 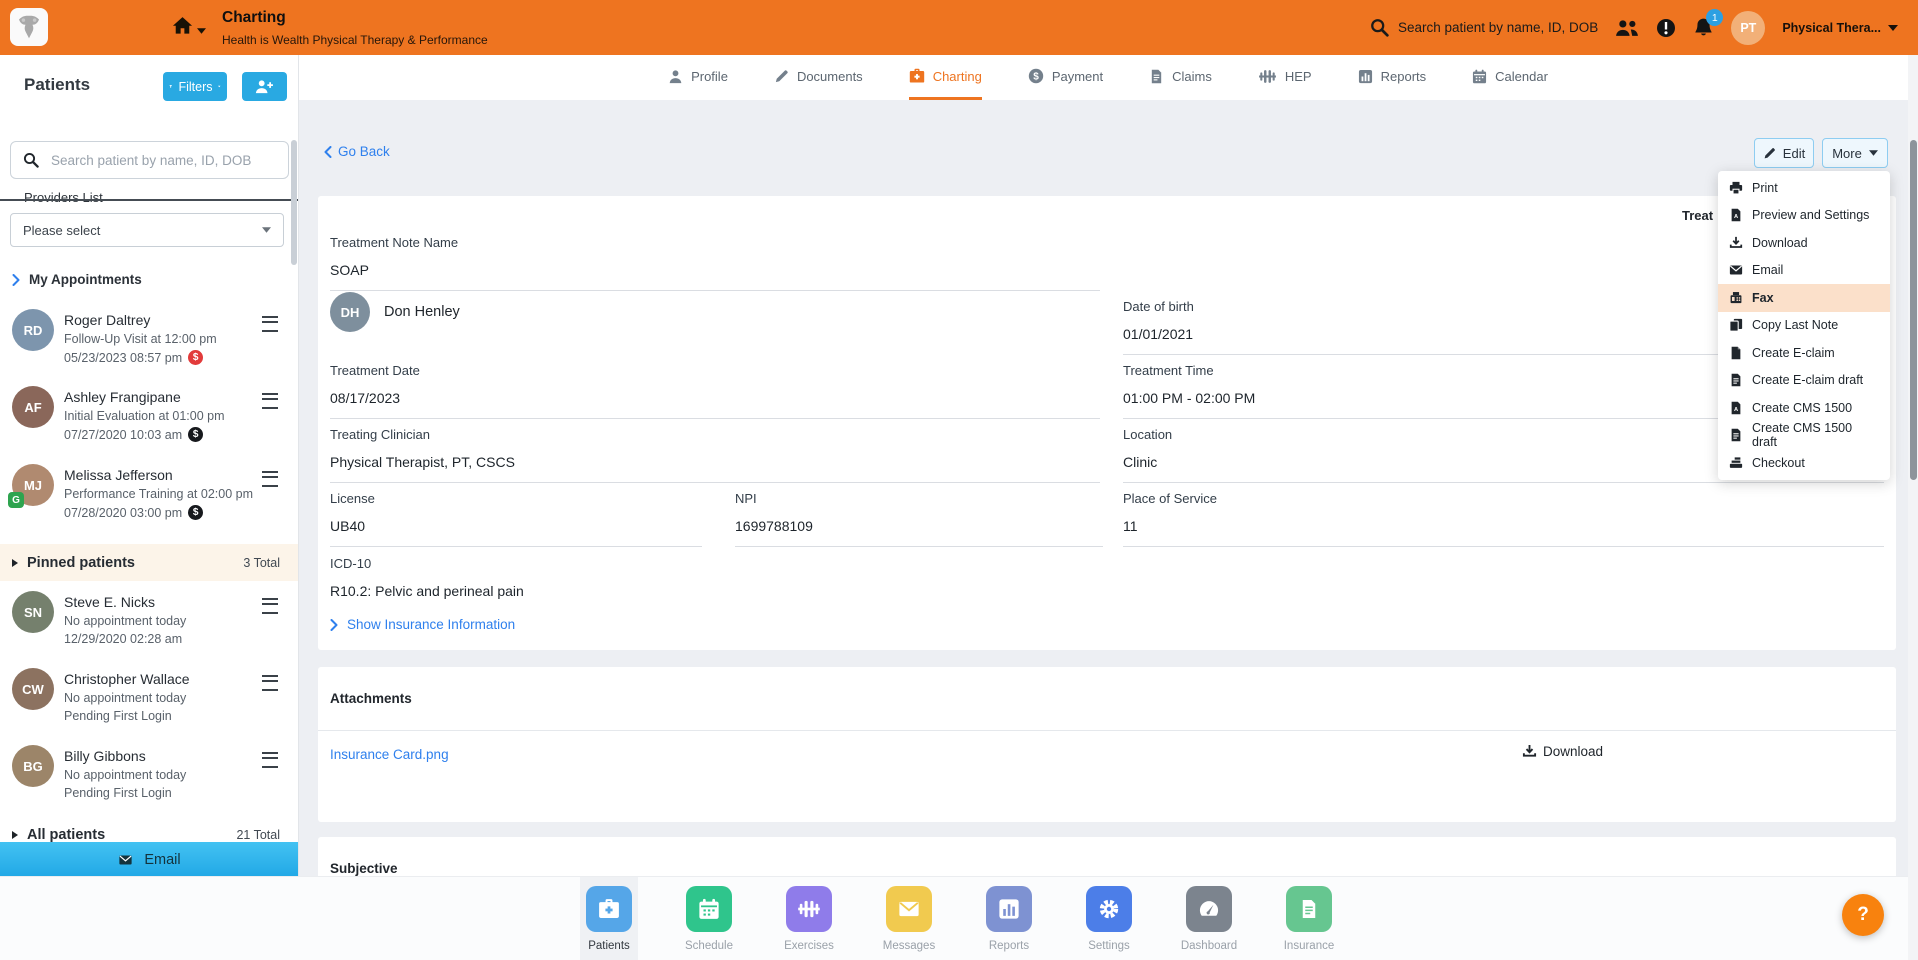 I want to click on nav-reports: Reports, so click(x=1009, y=918).